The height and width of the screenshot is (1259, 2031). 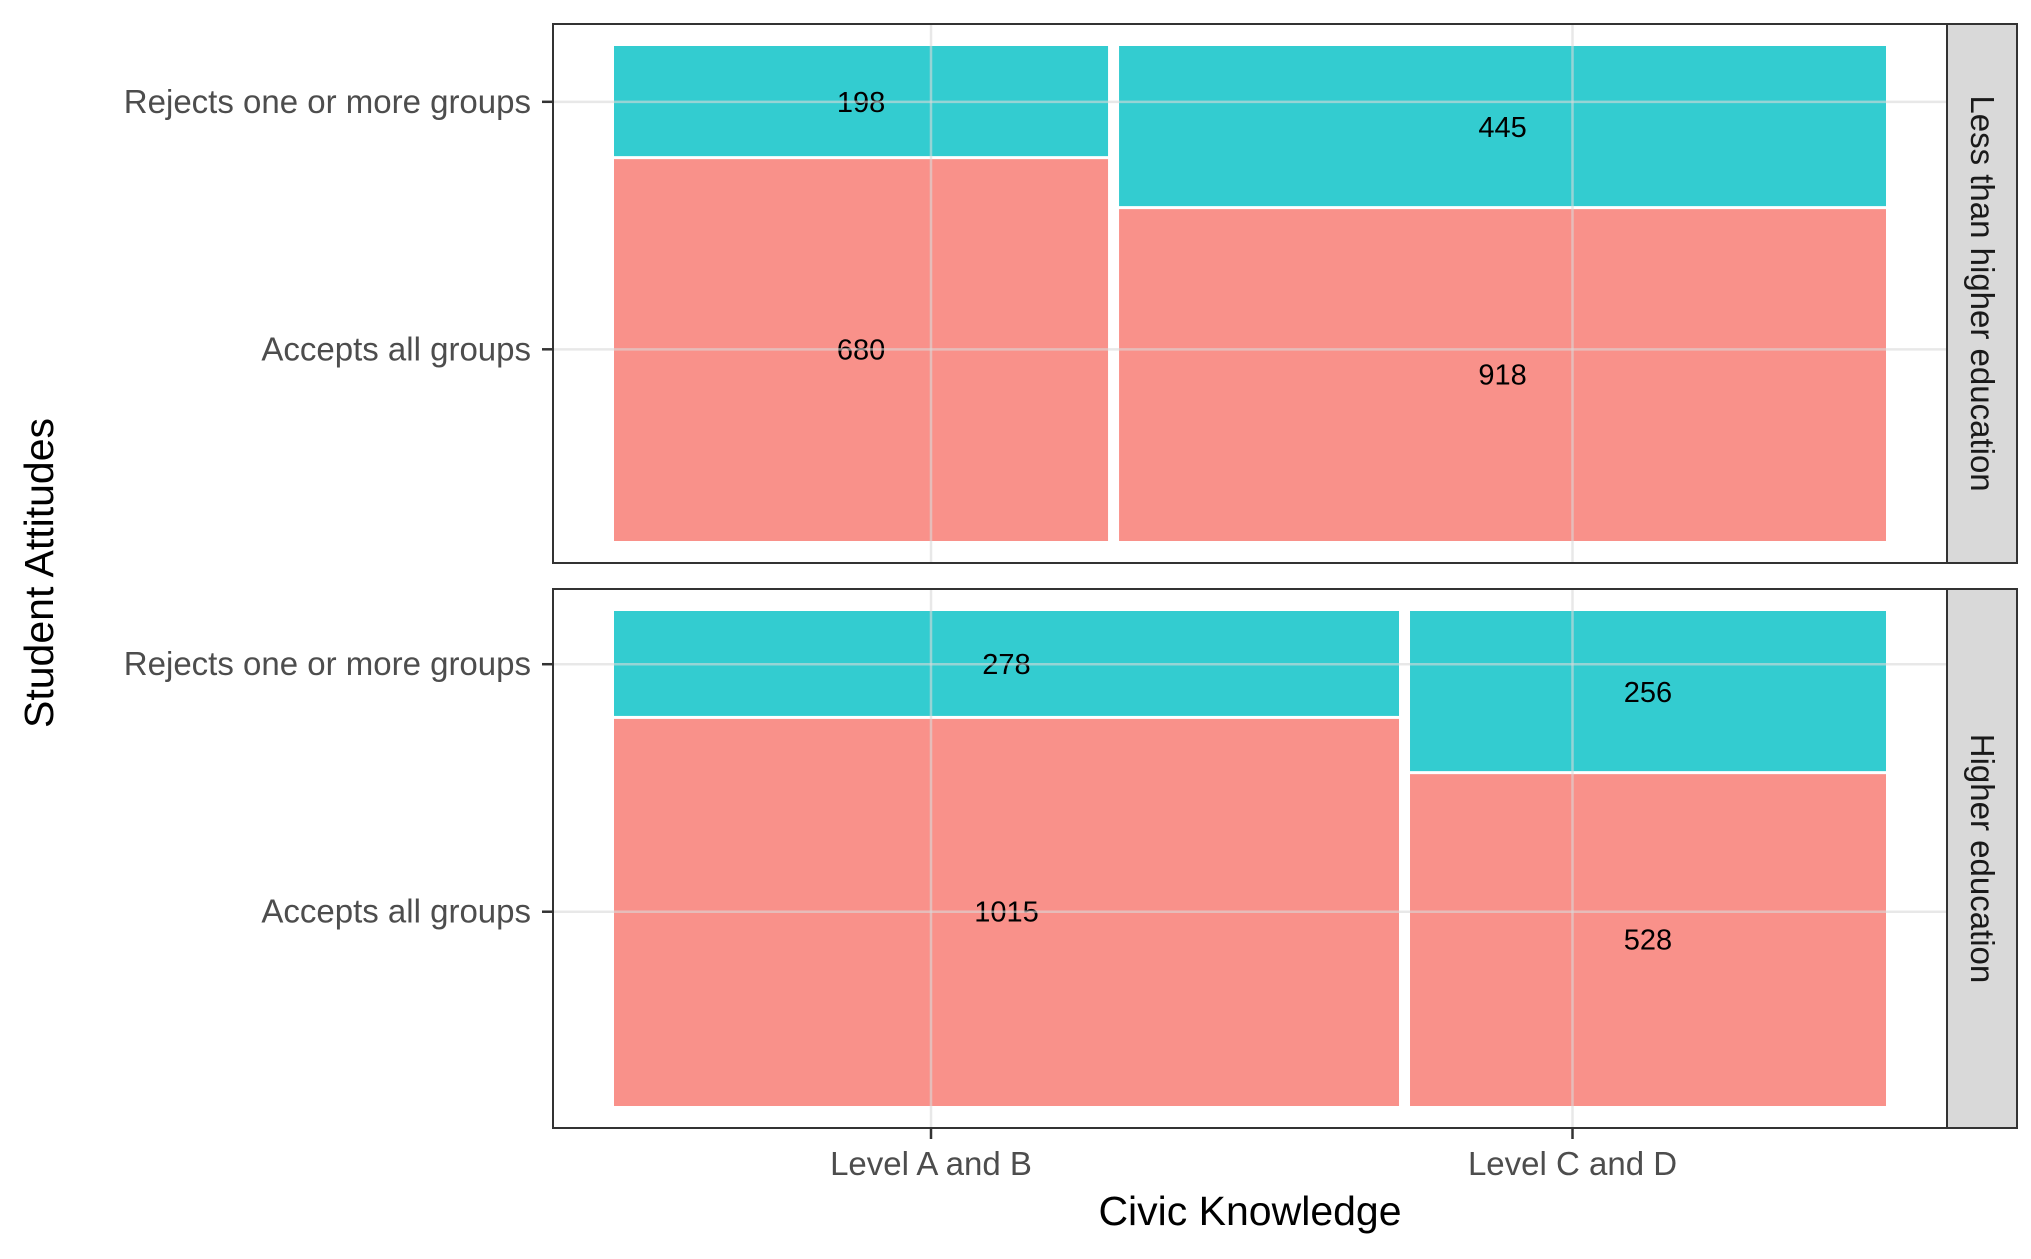 What do you see at coordinates (931, 1163) in the screenshot?
I see `x-tick-label: Level A and B` at bounding box center [931, 1163].